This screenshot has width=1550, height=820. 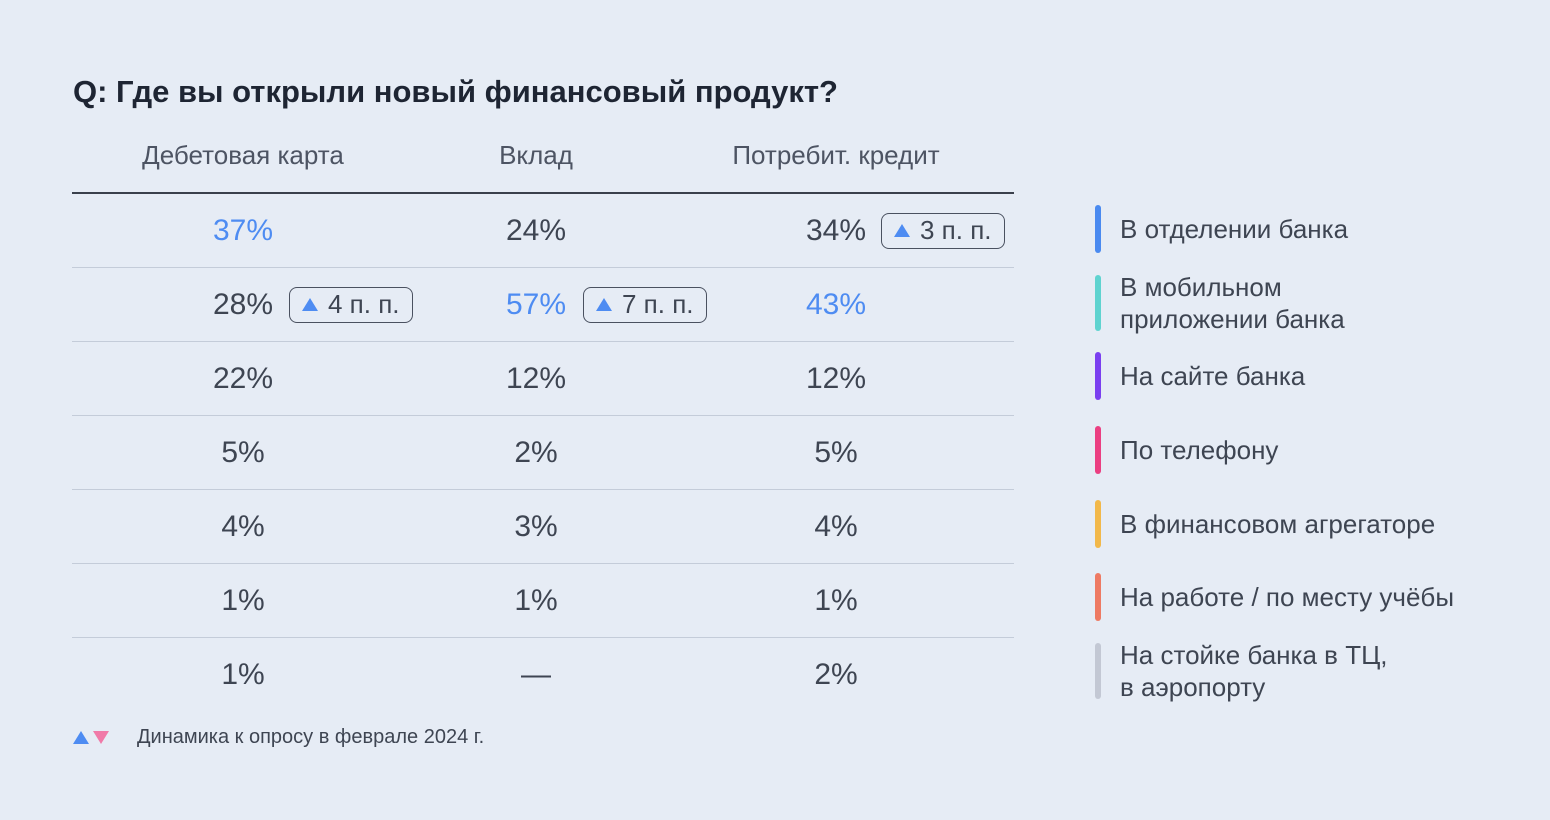 I want to click on change-badge: 7 п. п., so click(x=645, y=304).